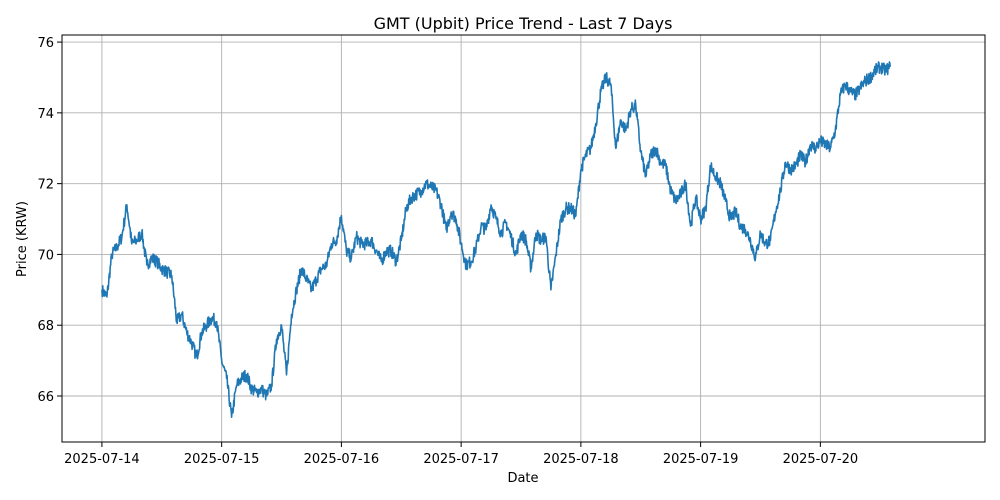 The image size is (1000, 500). What do you see at coordinates (45, 114) in the screenshot?
I see `y-tick-label: 74` at bounding box center [45, 114].